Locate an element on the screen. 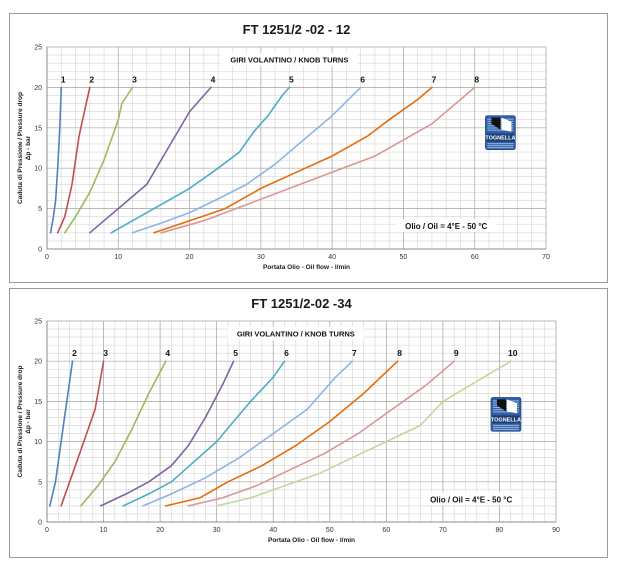 This screenshot has height=568, width=618. x-axis-title: Portata Olio - Oil flow - l/min is located at coordinates (311, 540).